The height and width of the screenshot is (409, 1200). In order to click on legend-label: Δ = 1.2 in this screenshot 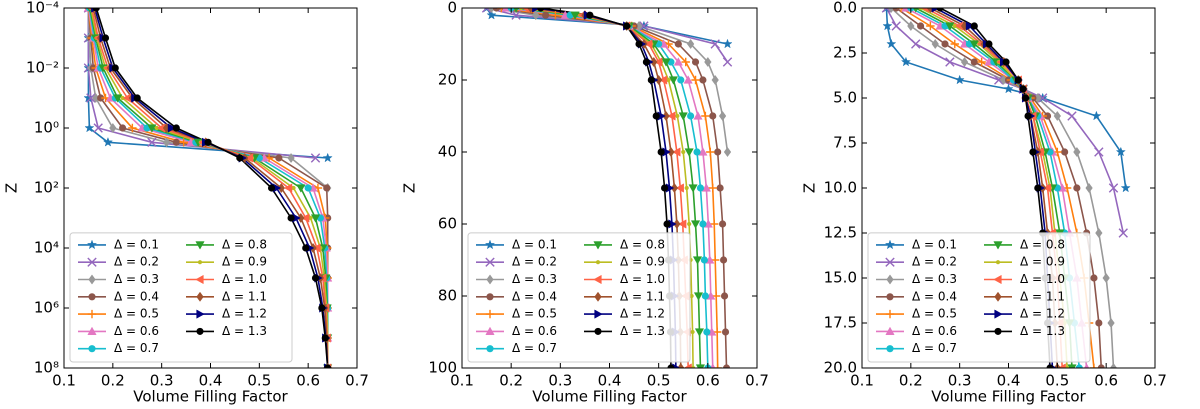, I will do `click(1042, 314)`.